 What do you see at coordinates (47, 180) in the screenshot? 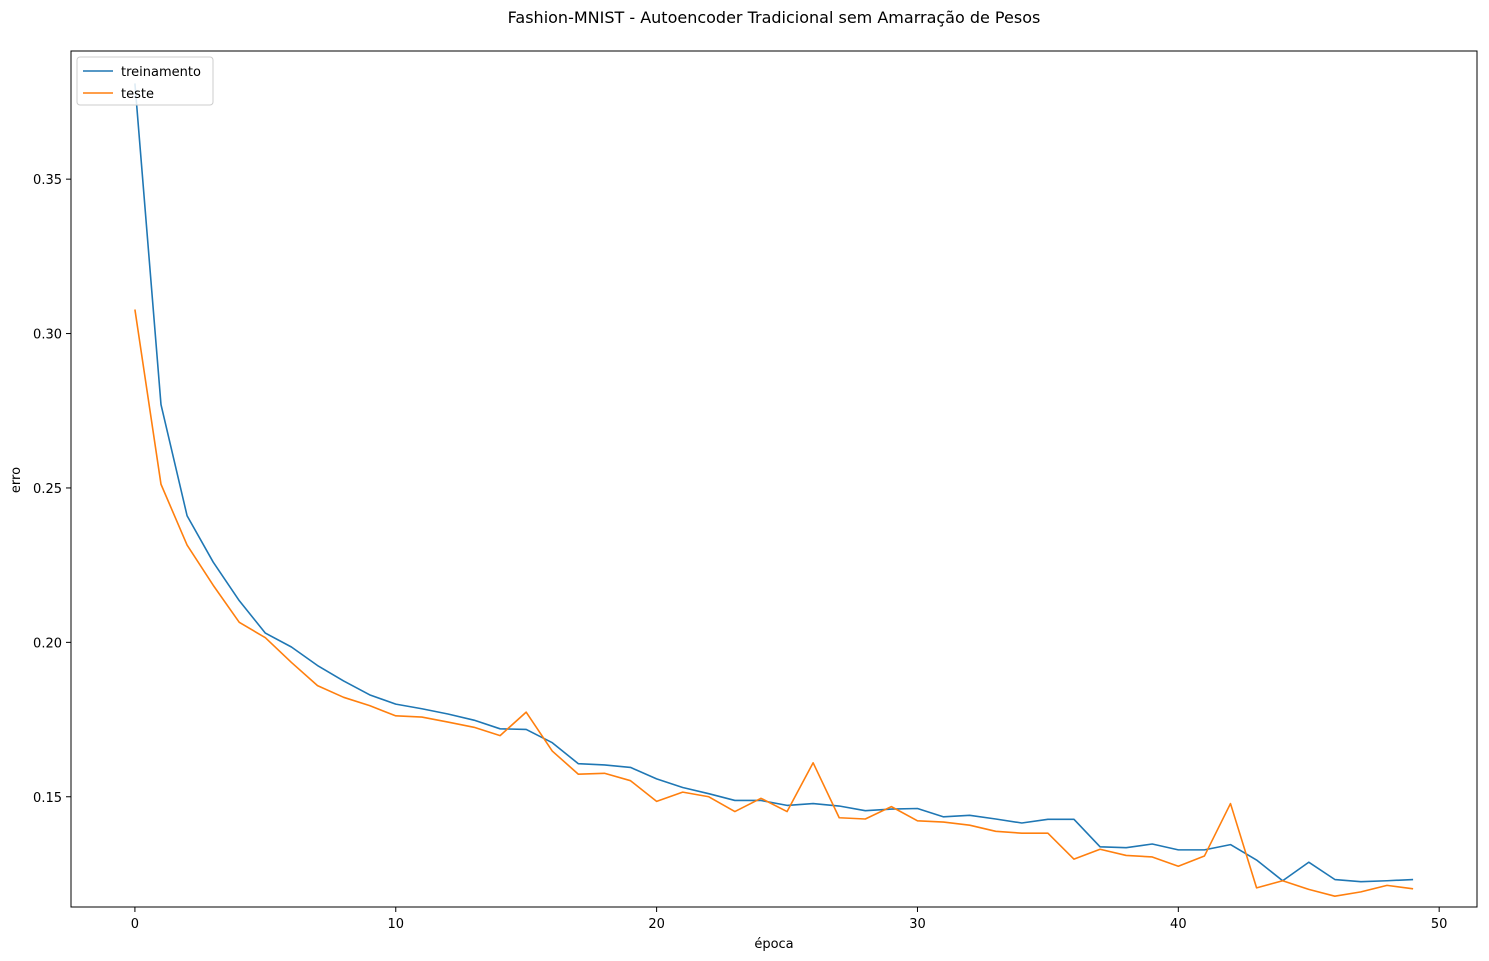
I see `y-tick-label: 0.35` at bounding box center [47, 180].